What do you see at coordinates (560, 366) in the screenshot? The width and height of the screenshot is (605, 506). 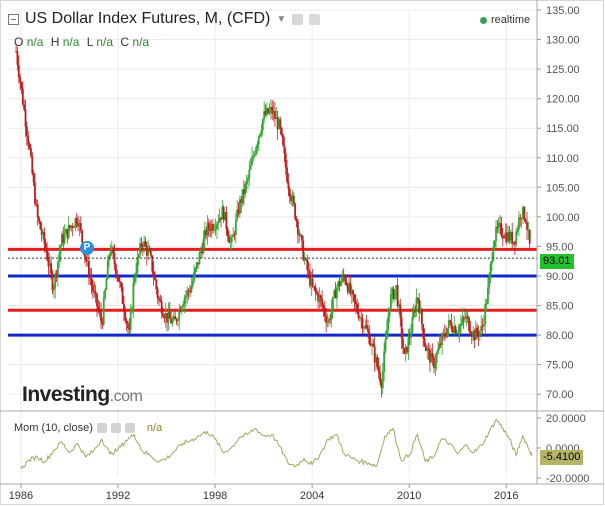 I see `y-tick-label: 75.00` at bounding box center [560, 366].